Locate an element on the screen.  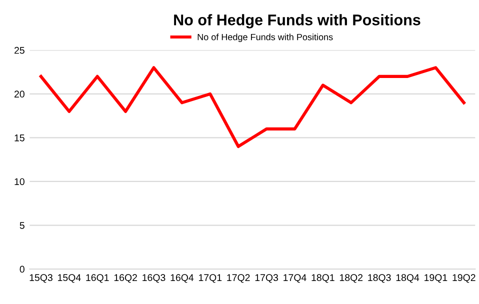
x-tick-label: 15Q3 is located at coordinates (41, 278).